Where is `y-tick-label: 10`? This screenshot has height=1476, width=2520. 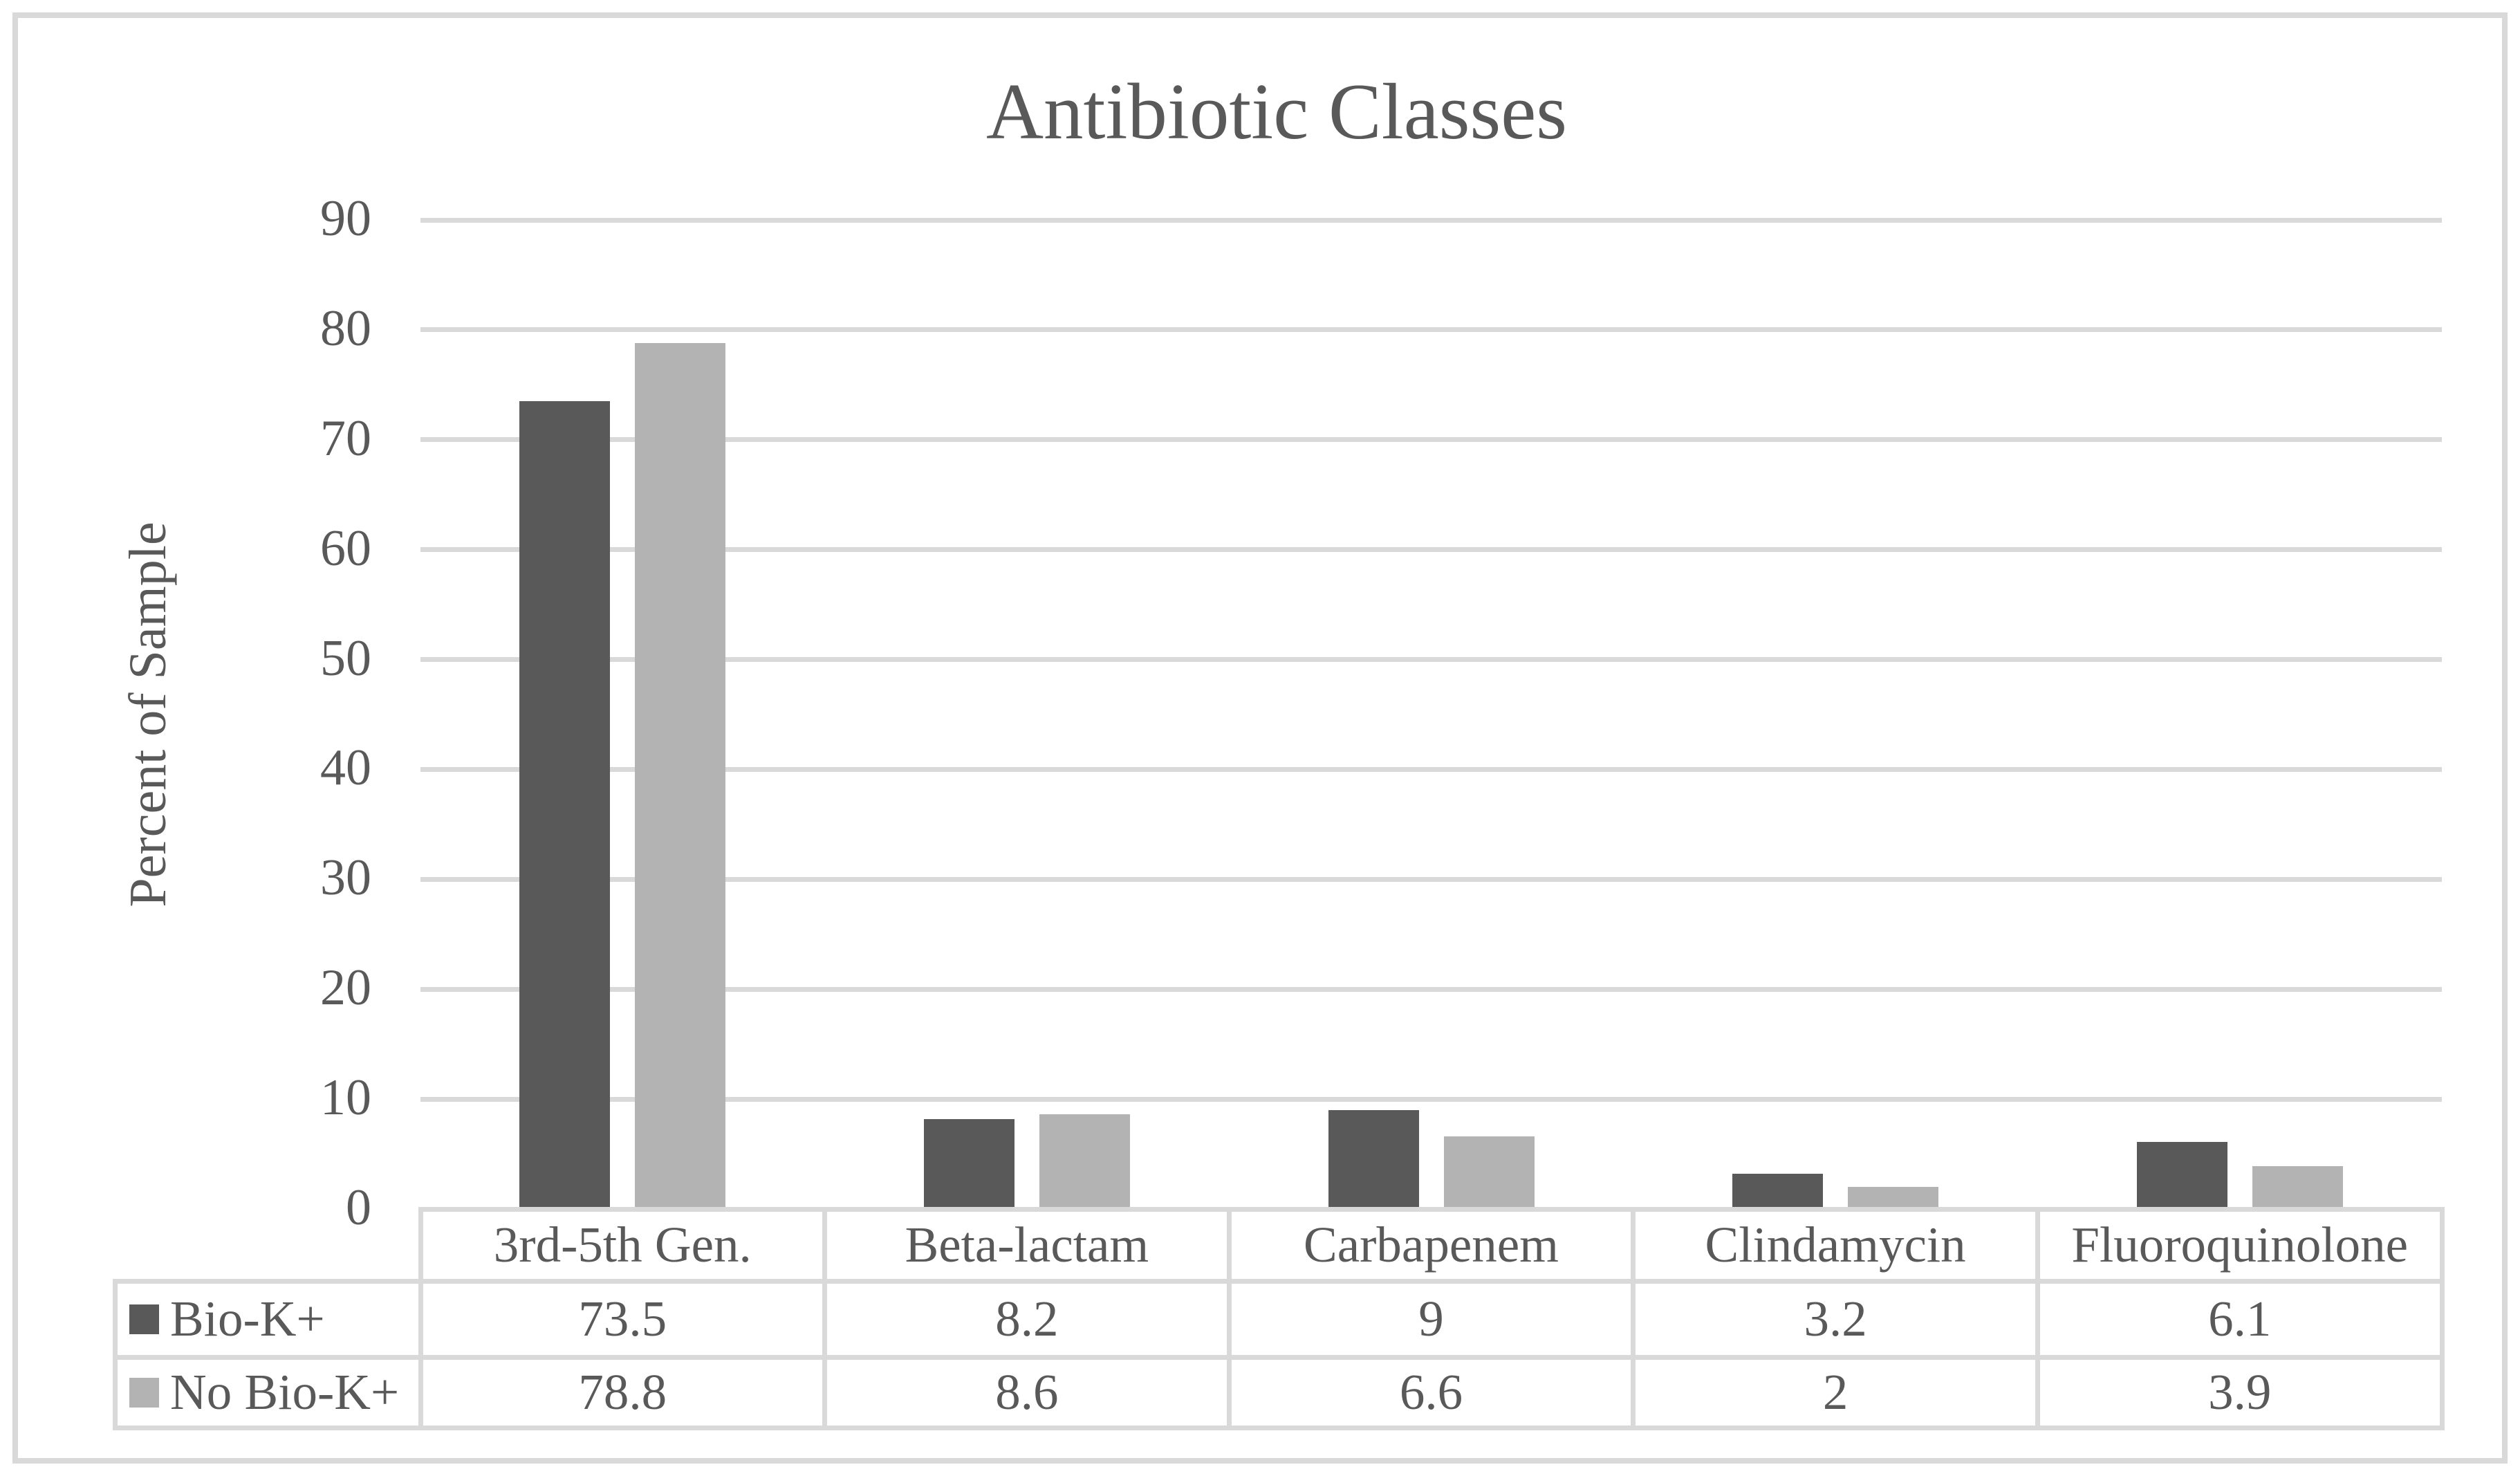 y-tick-label: 10 is located at coordinates (345, 1097).